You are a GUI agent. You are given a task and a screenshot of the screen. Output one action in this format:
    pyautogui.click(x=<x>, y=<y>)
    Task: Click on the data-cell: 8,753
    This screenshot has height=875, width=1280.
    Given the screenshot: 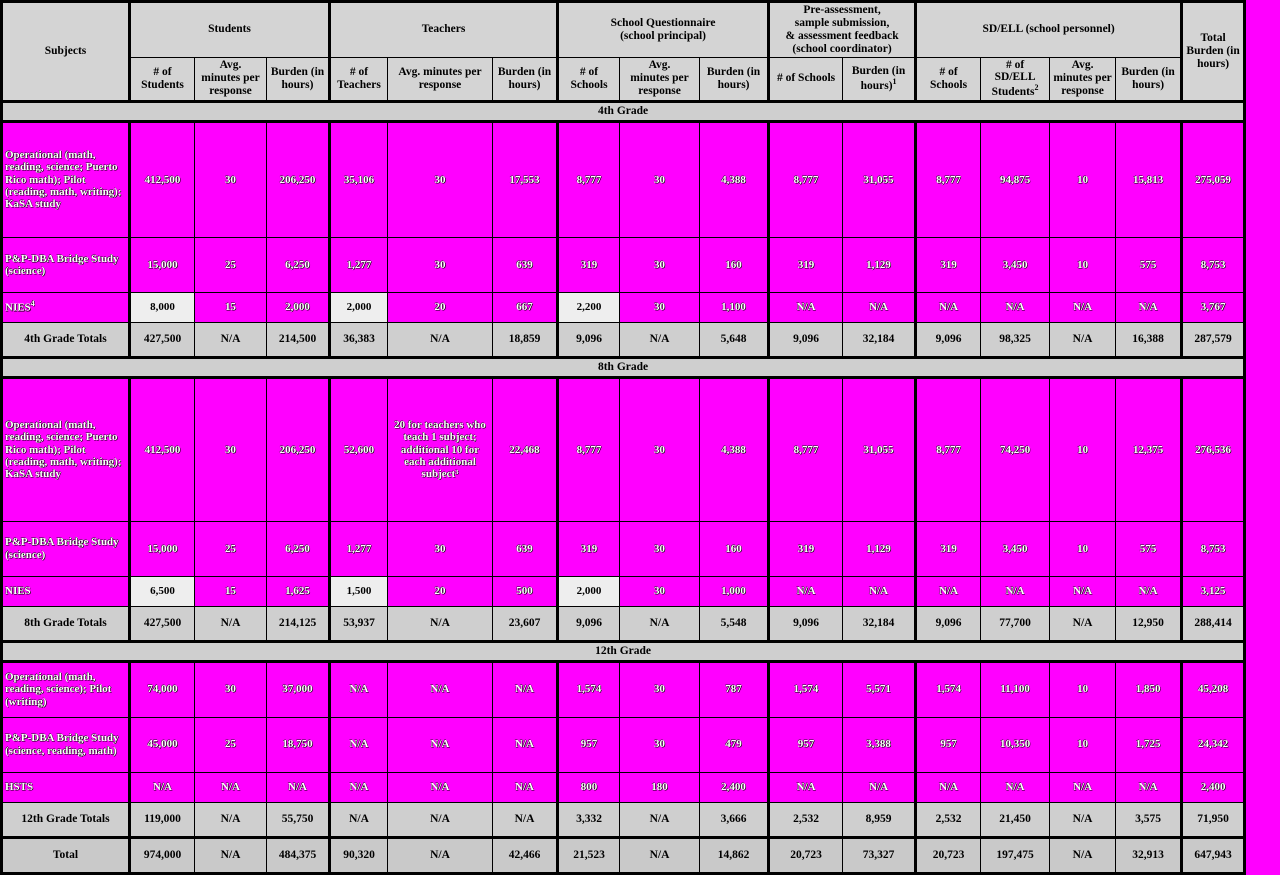 What is the action you would take?
    pyautogui.click(x=1213, y=548)
    